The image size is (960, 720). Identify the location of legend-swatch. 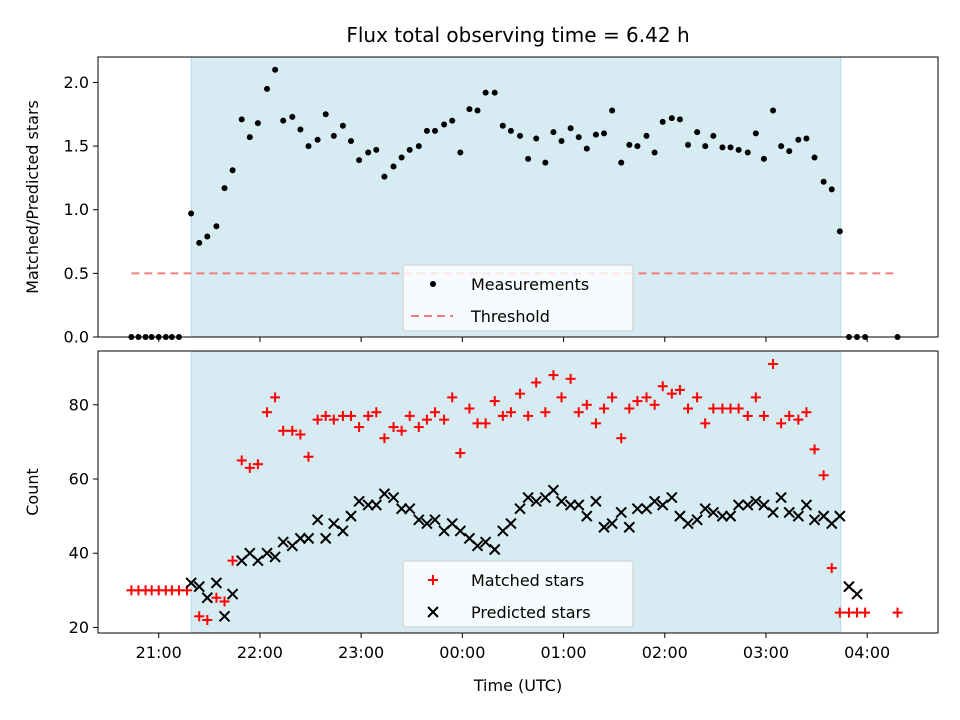
(433, 612).